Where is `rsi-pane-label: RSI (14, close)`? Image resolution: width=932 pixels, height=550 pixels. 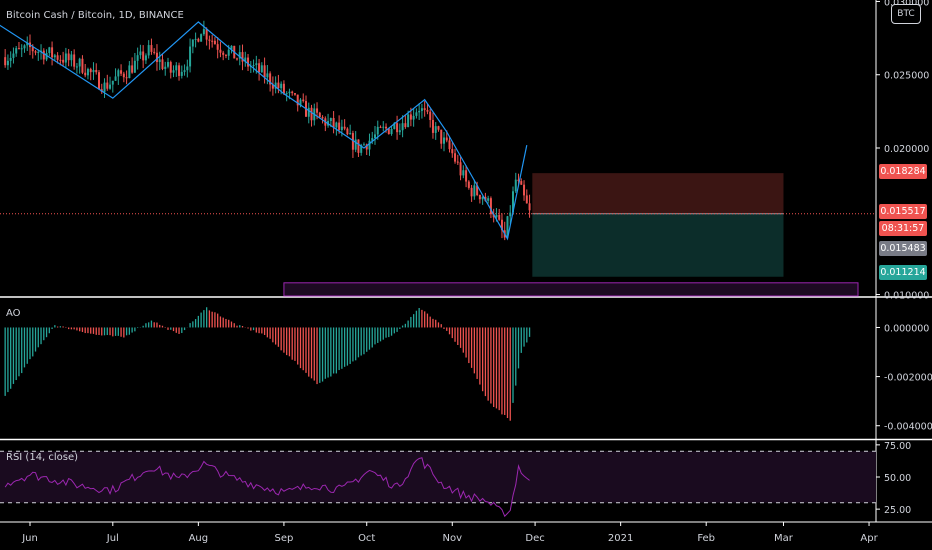 rsi-pane-label: RSI (14, close) is located at coordinates (42, 457).